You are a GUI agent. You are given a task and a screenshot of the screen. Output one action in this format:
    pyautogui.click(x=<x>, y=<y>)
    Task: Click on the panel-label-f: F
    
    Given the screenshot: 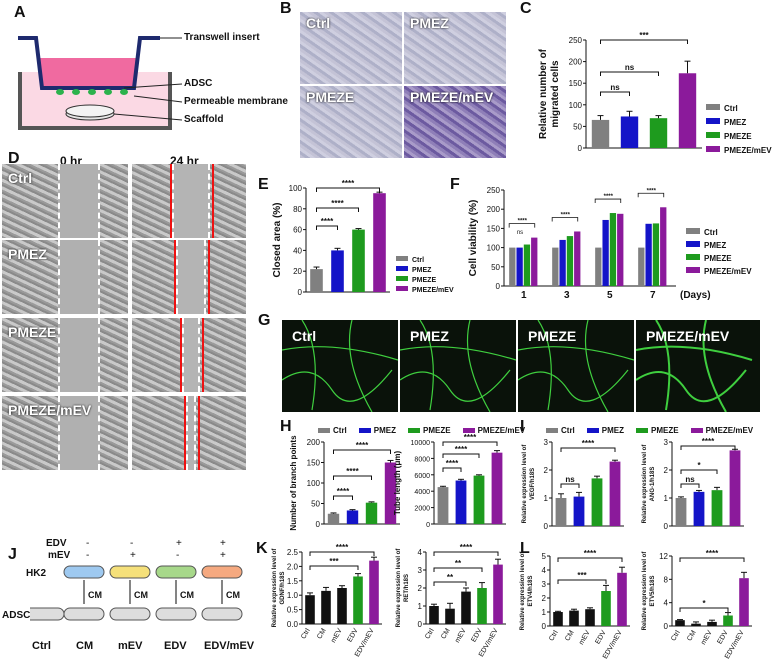 What is the action you would take?
    pyautogui.click(x=455, y=184)
    